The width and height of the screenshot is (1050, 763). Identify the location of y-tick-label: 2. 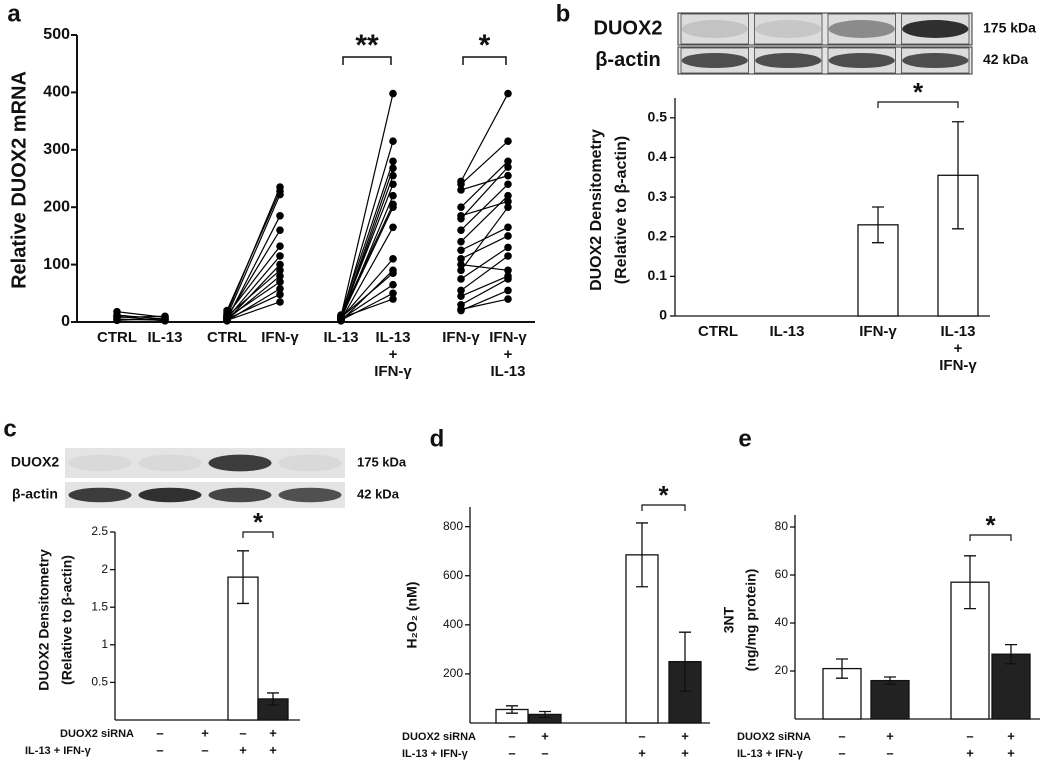
(104, 569).